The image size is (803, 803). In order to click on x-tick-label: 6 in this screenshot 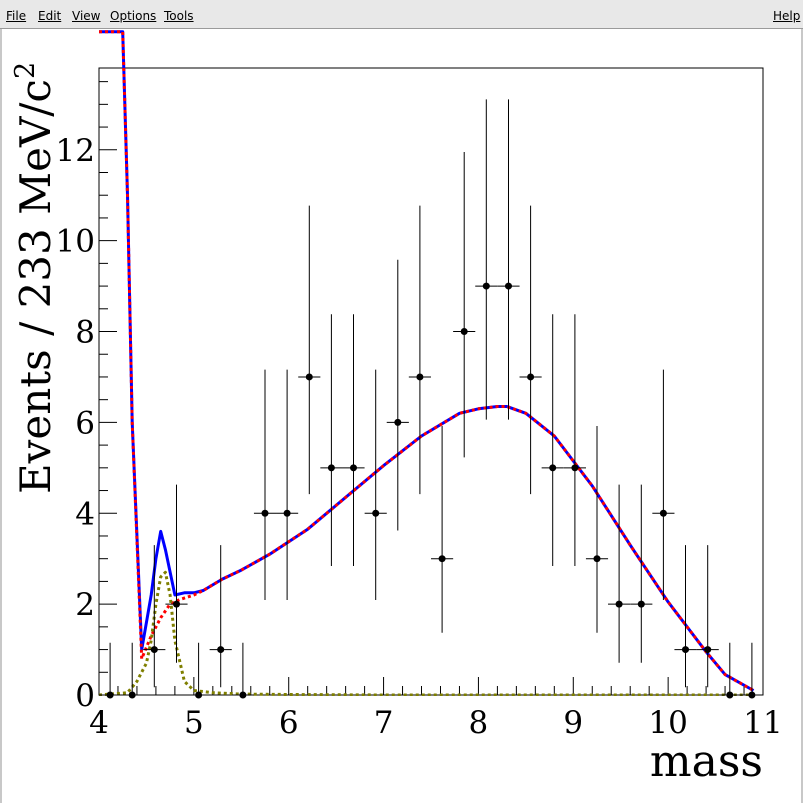, I will do `click(289, 723)`.